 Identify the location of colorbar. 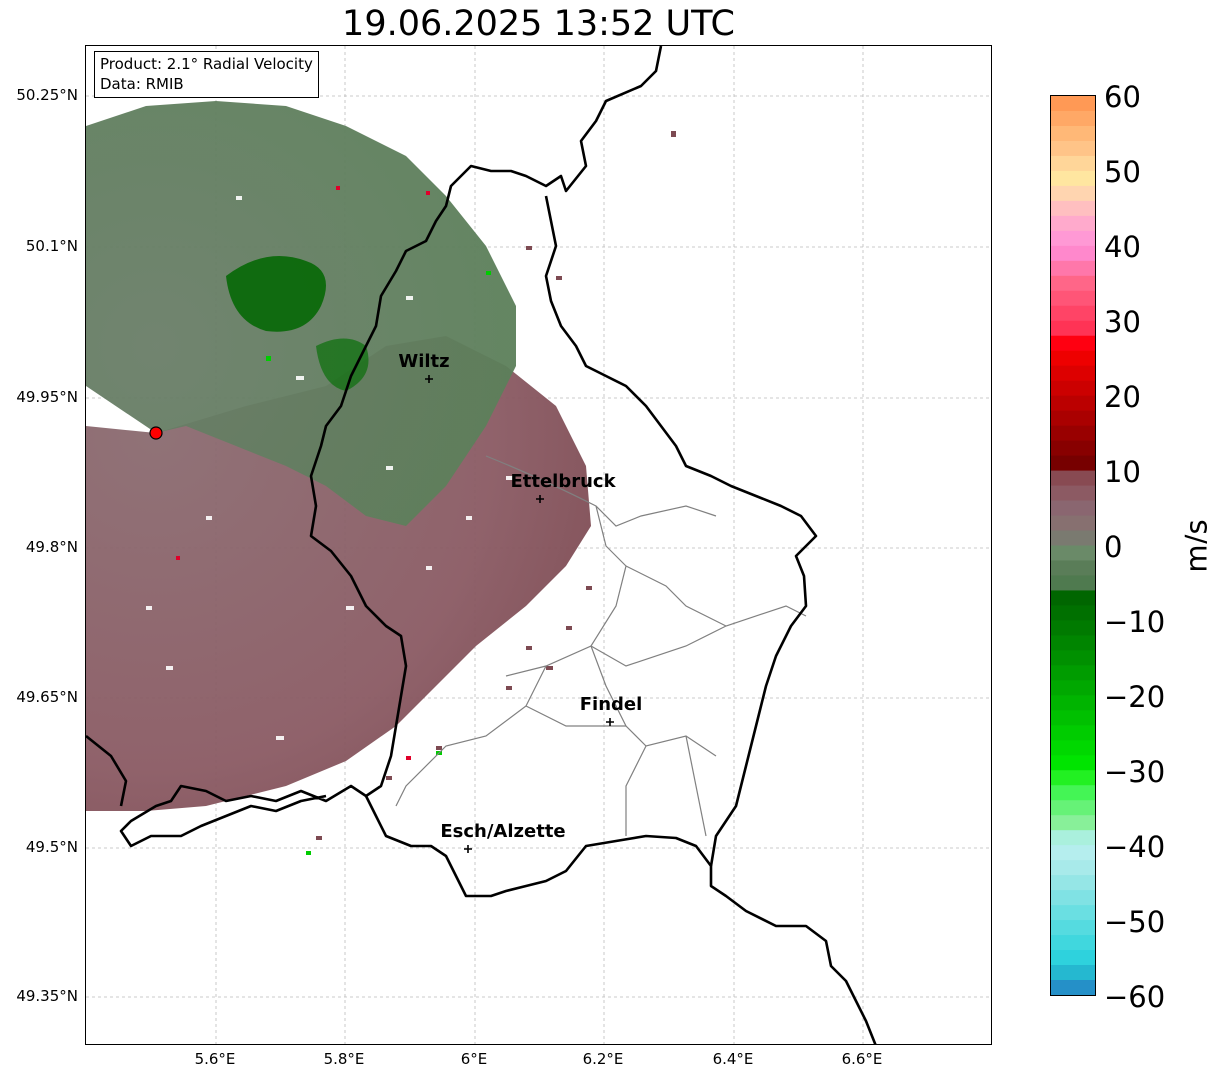
(1073, 545).